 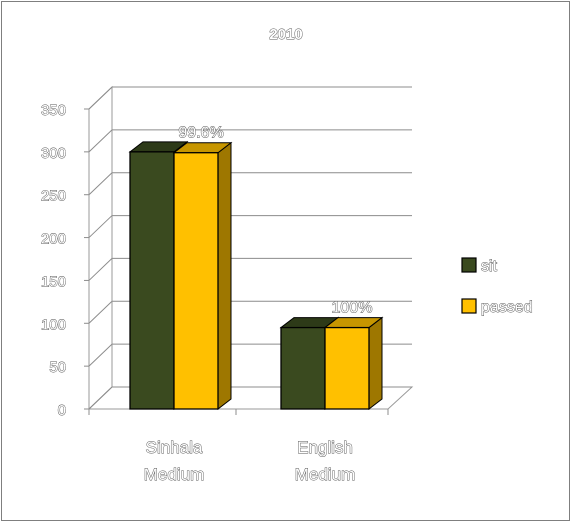 What do you see at coordinates (57, 367) in the screenshot?
I see `y-tick-label: 50` at bounding box center [57, 367].